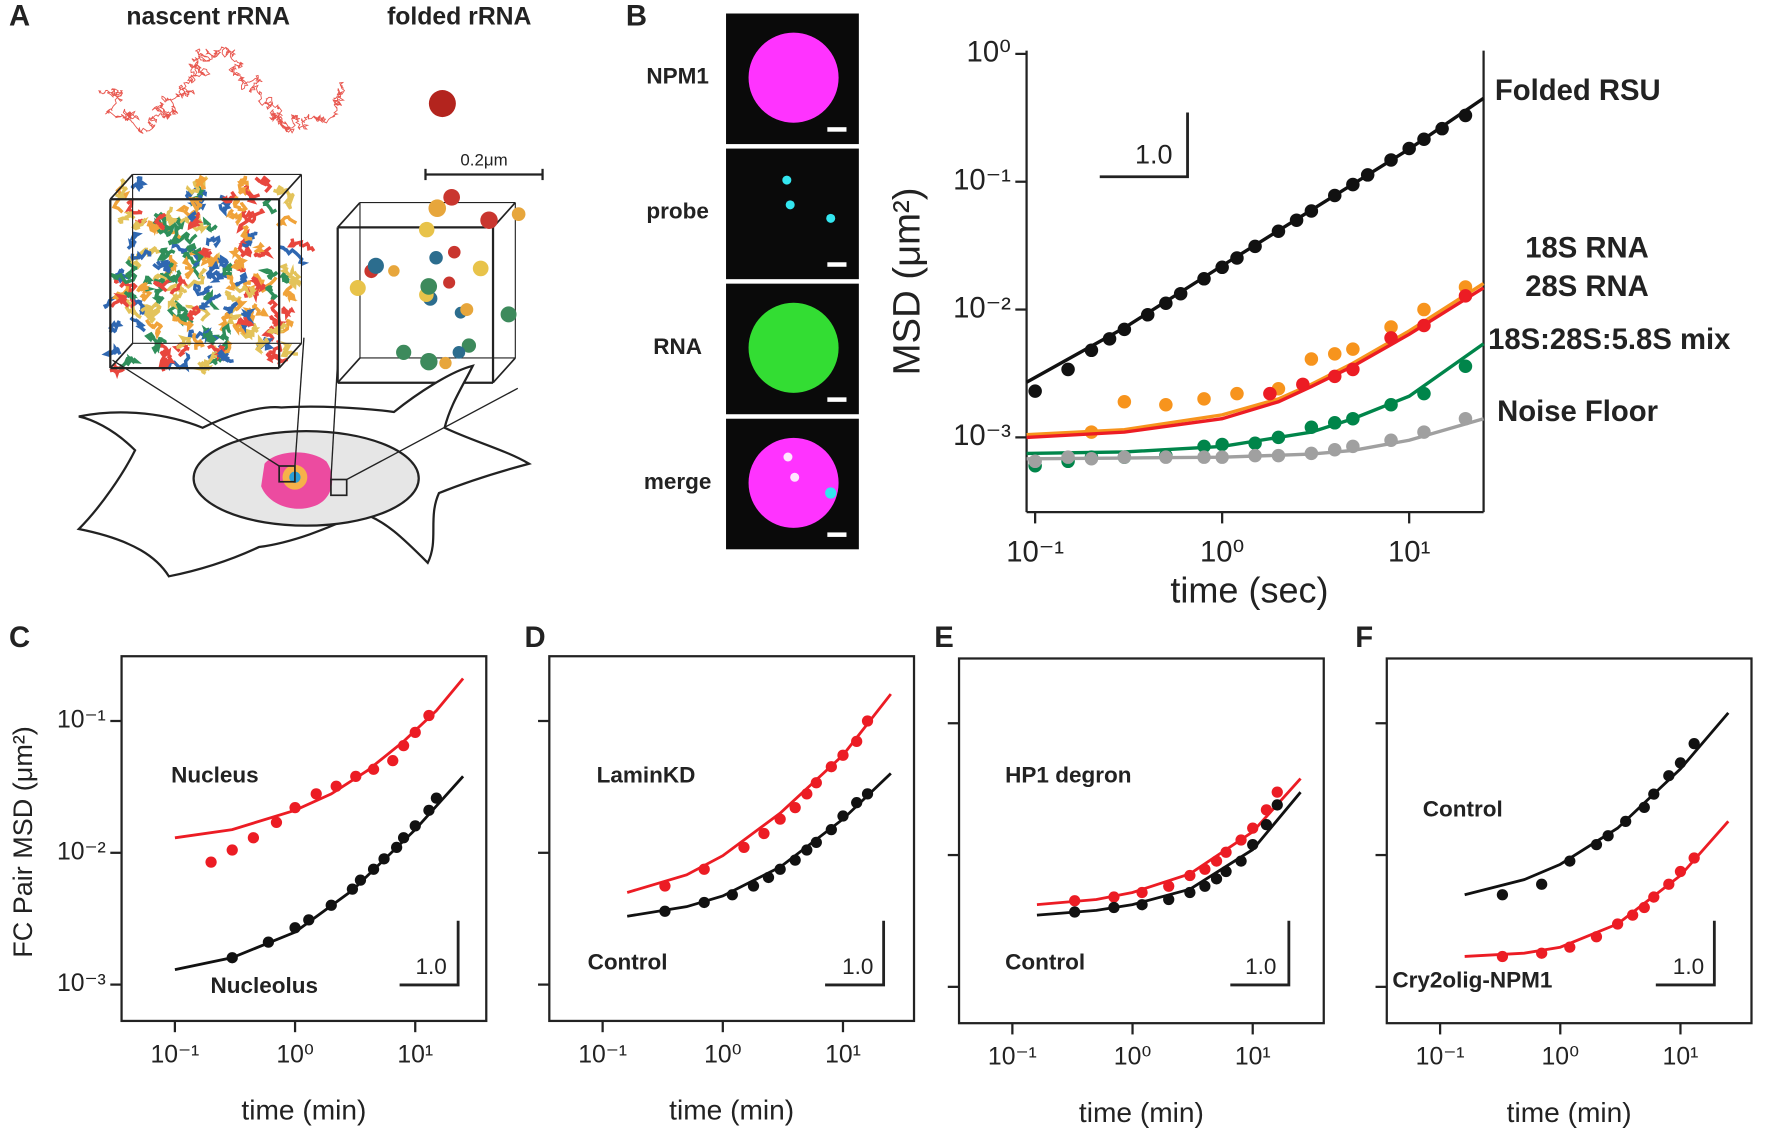 The height and width of the screenshot is (1138, 1765). What do you see at coordinates (1409, 553) in the screenshot?
I see `x-tick-label: 10¹` at bounding box center [1409, 553].